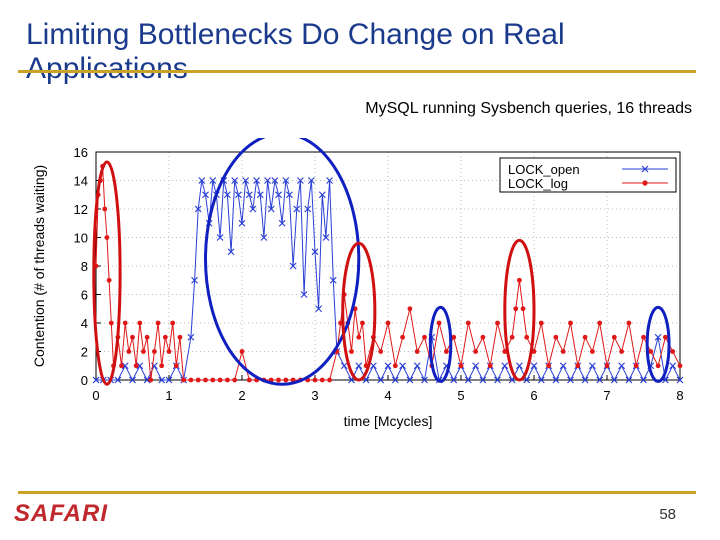 This screenshot has height=540, width=720. Describe the element at coordinates (460, 395) in the screenshot. I see `x-tick-label: 5` at that location.